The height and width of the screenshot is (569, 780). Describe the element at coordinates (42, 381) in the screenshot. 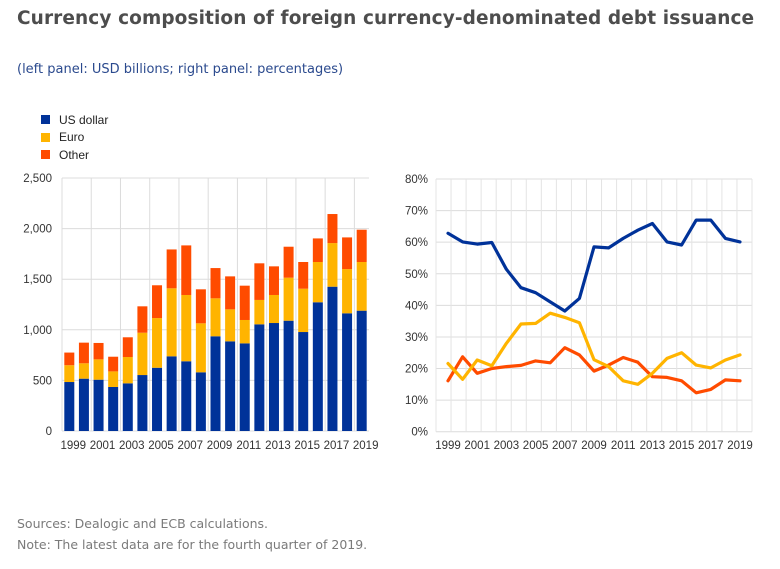

I see `y-tick-label: 500` at that location.